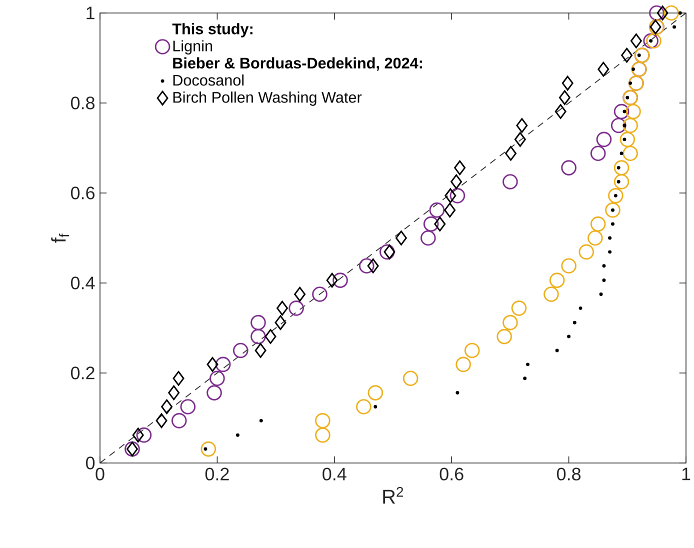 The height and width of the screenshot is (548, 694). I want to click on y-tick-label: 0.6, so click(82, 193).